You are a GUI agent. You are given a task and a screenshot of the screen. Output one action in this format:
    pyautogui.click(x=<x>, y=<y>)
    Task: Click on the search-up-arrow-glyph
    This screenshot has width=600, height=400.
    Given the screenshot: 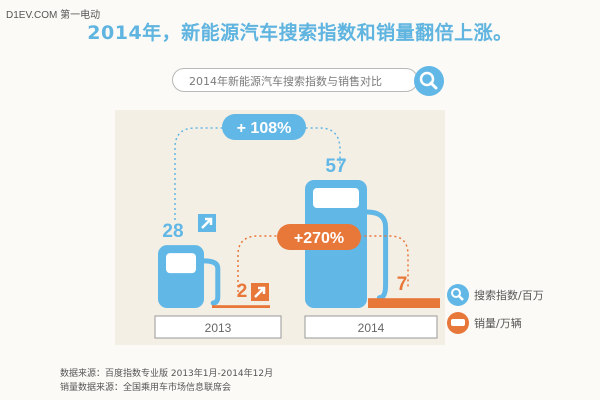 What is the action you would take?
    pyautogui.click(x=207, y=223)
    